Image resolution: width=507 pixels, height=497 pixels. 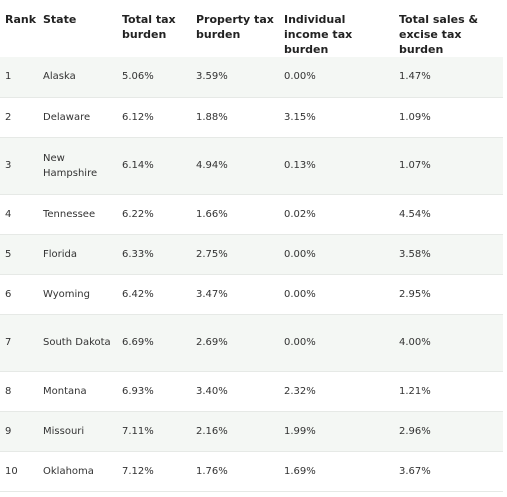 I want to click on header-property-tax: Property tax burden, so click(x=235, y=28).